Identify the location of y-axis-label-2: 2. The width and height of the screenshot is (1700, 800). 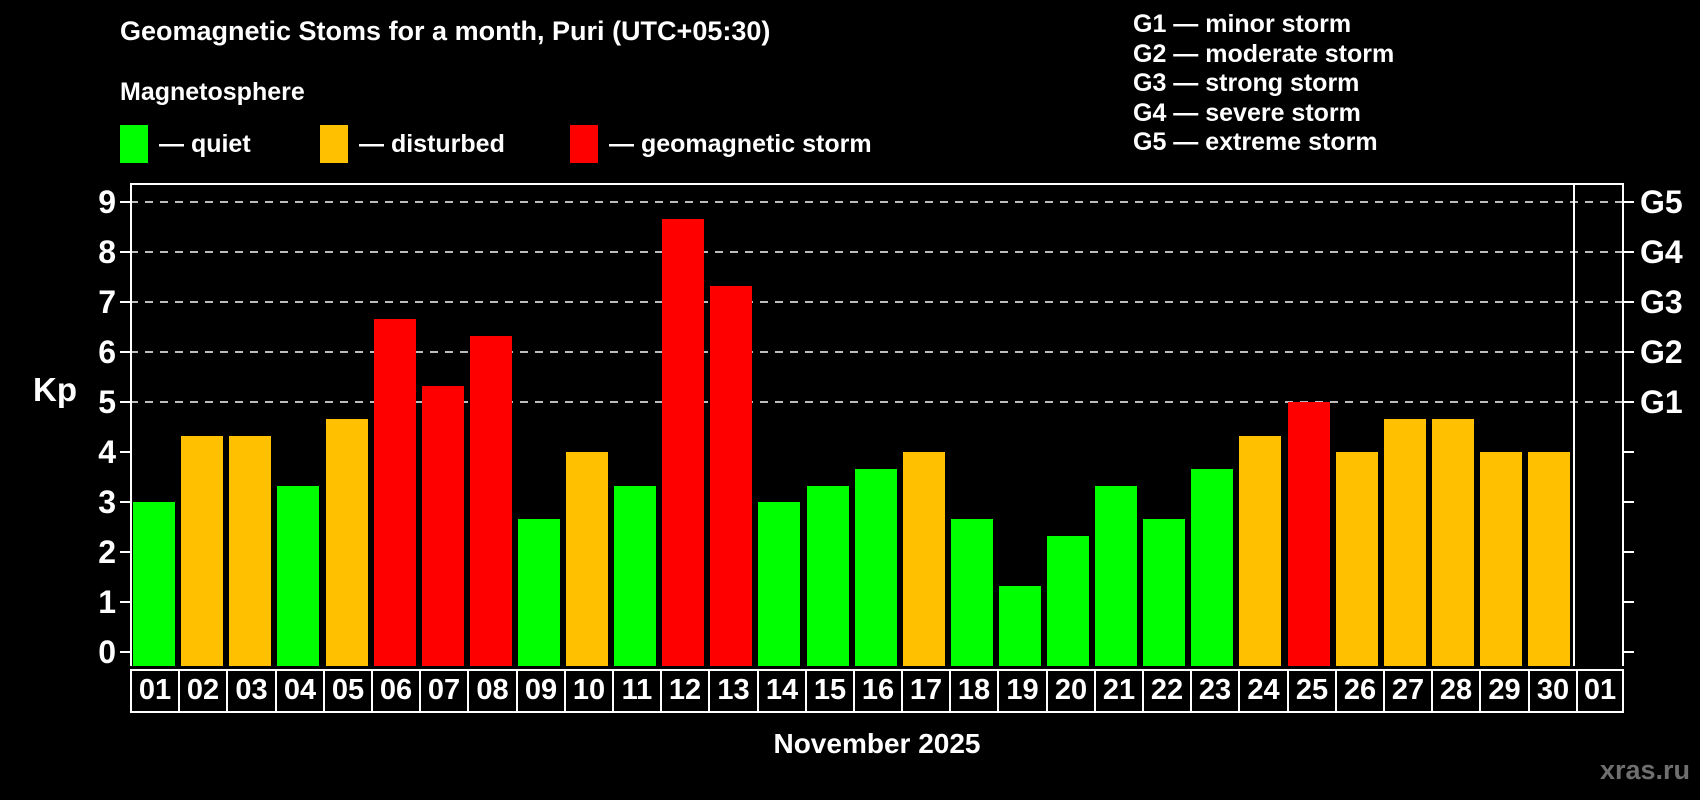
(107, 552).